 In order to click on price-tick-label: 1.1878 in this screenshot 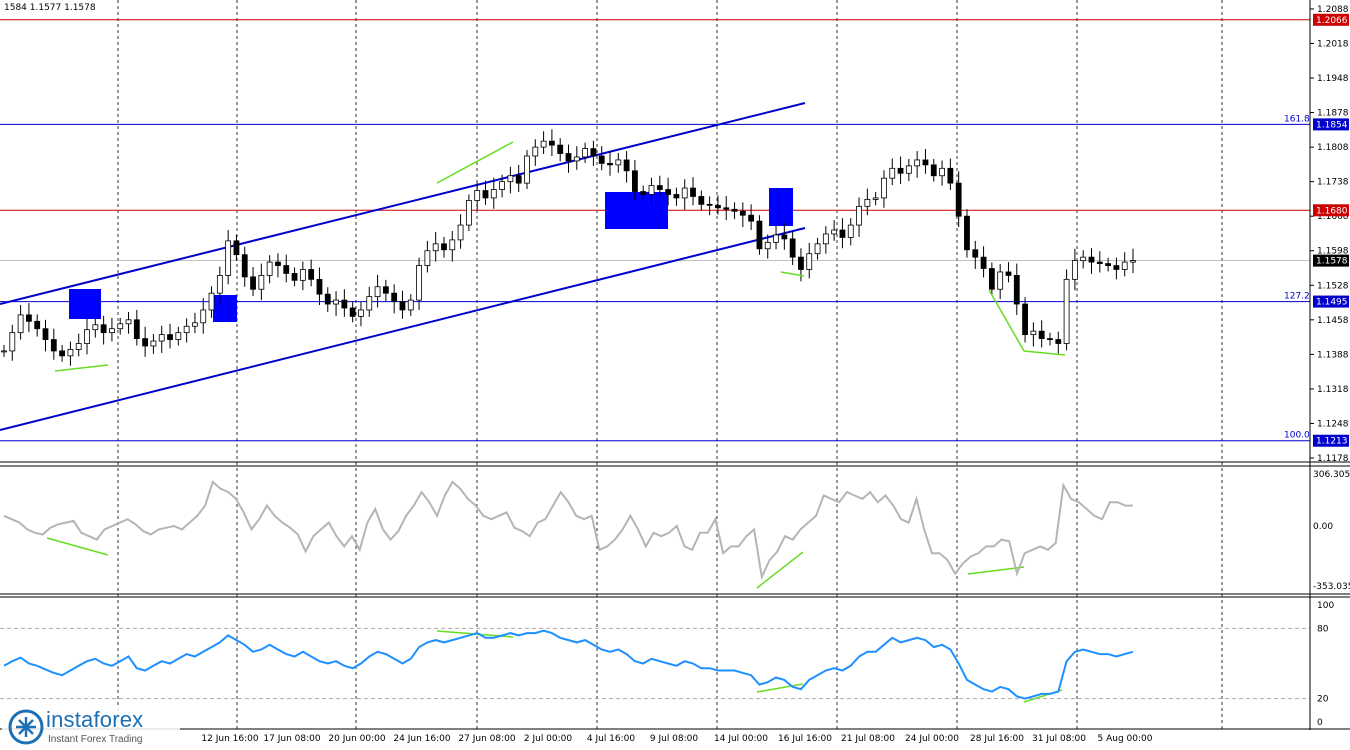, I will do `click(1333, 114)`.